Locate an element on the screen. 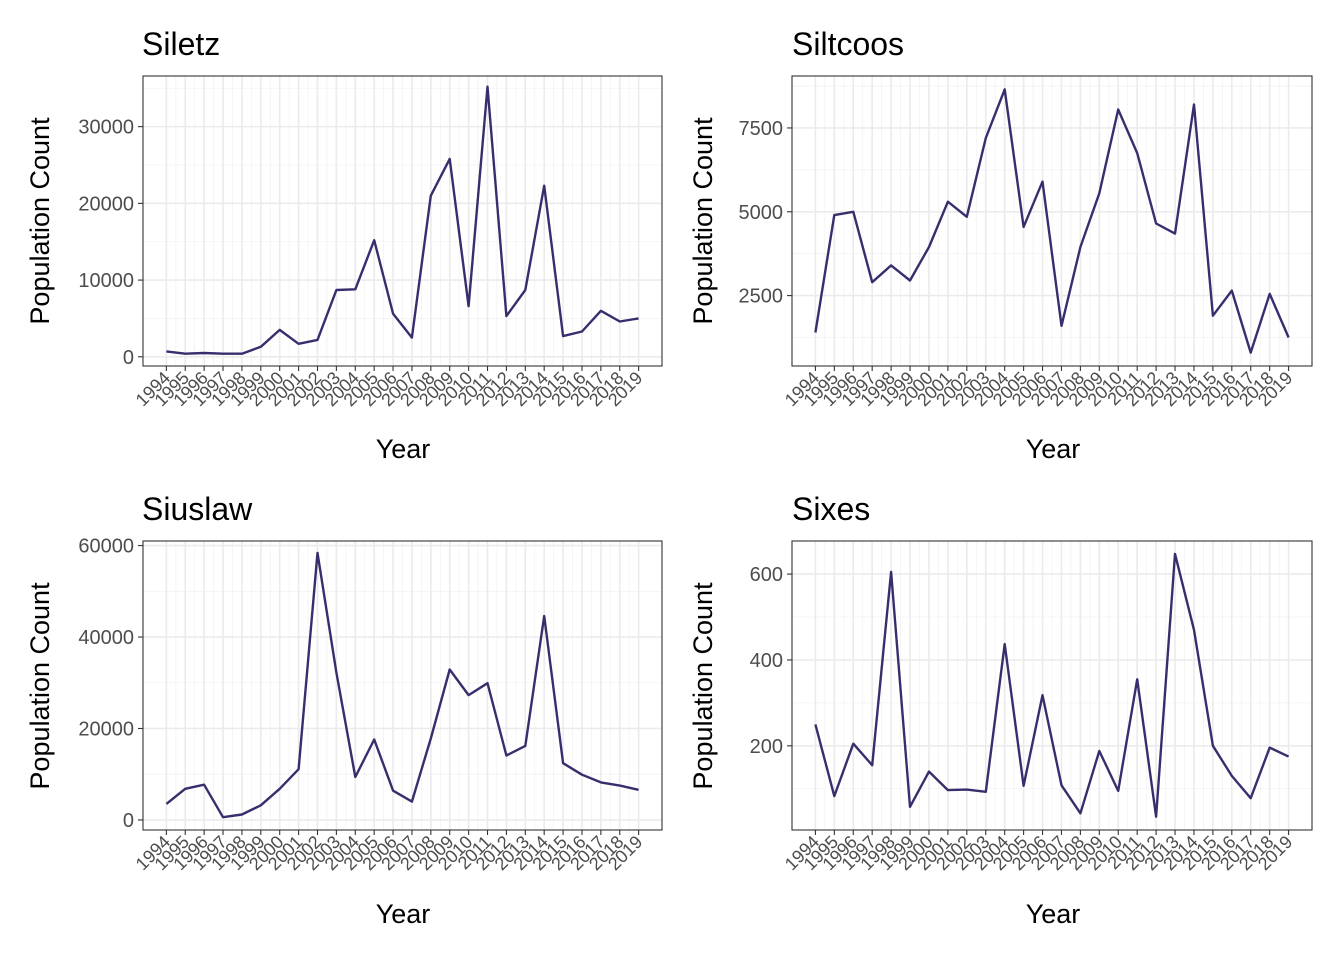 This screenshot has width=1344, height=960. panel-title: Sixes is located at coordinates (831, 509).